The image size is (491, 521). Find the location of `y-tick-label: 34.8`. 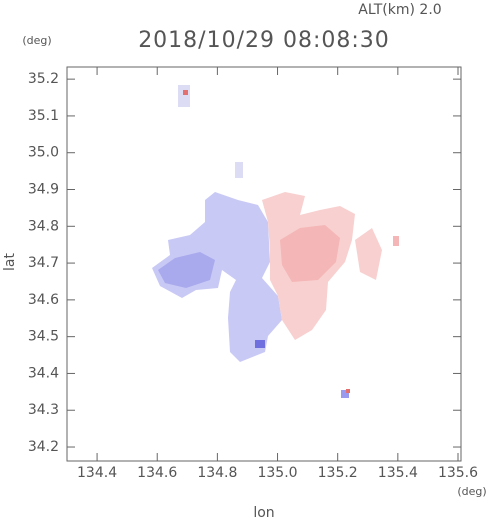

y-tick-label: 34.8 is located at coordinates (43, 226).